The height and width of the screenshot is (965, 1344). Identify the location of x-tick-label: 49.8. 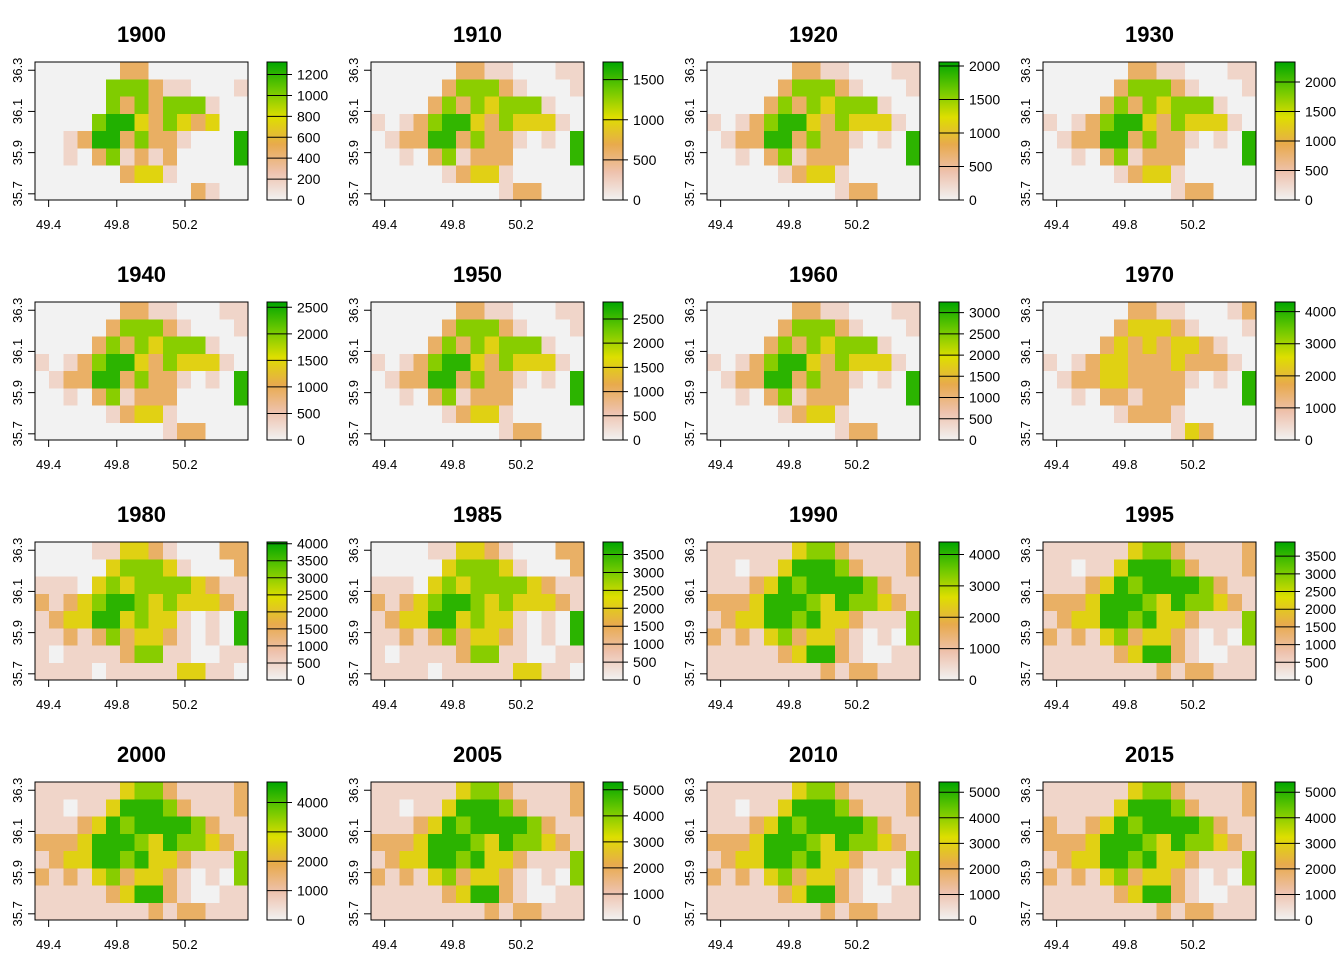
(452, 224).